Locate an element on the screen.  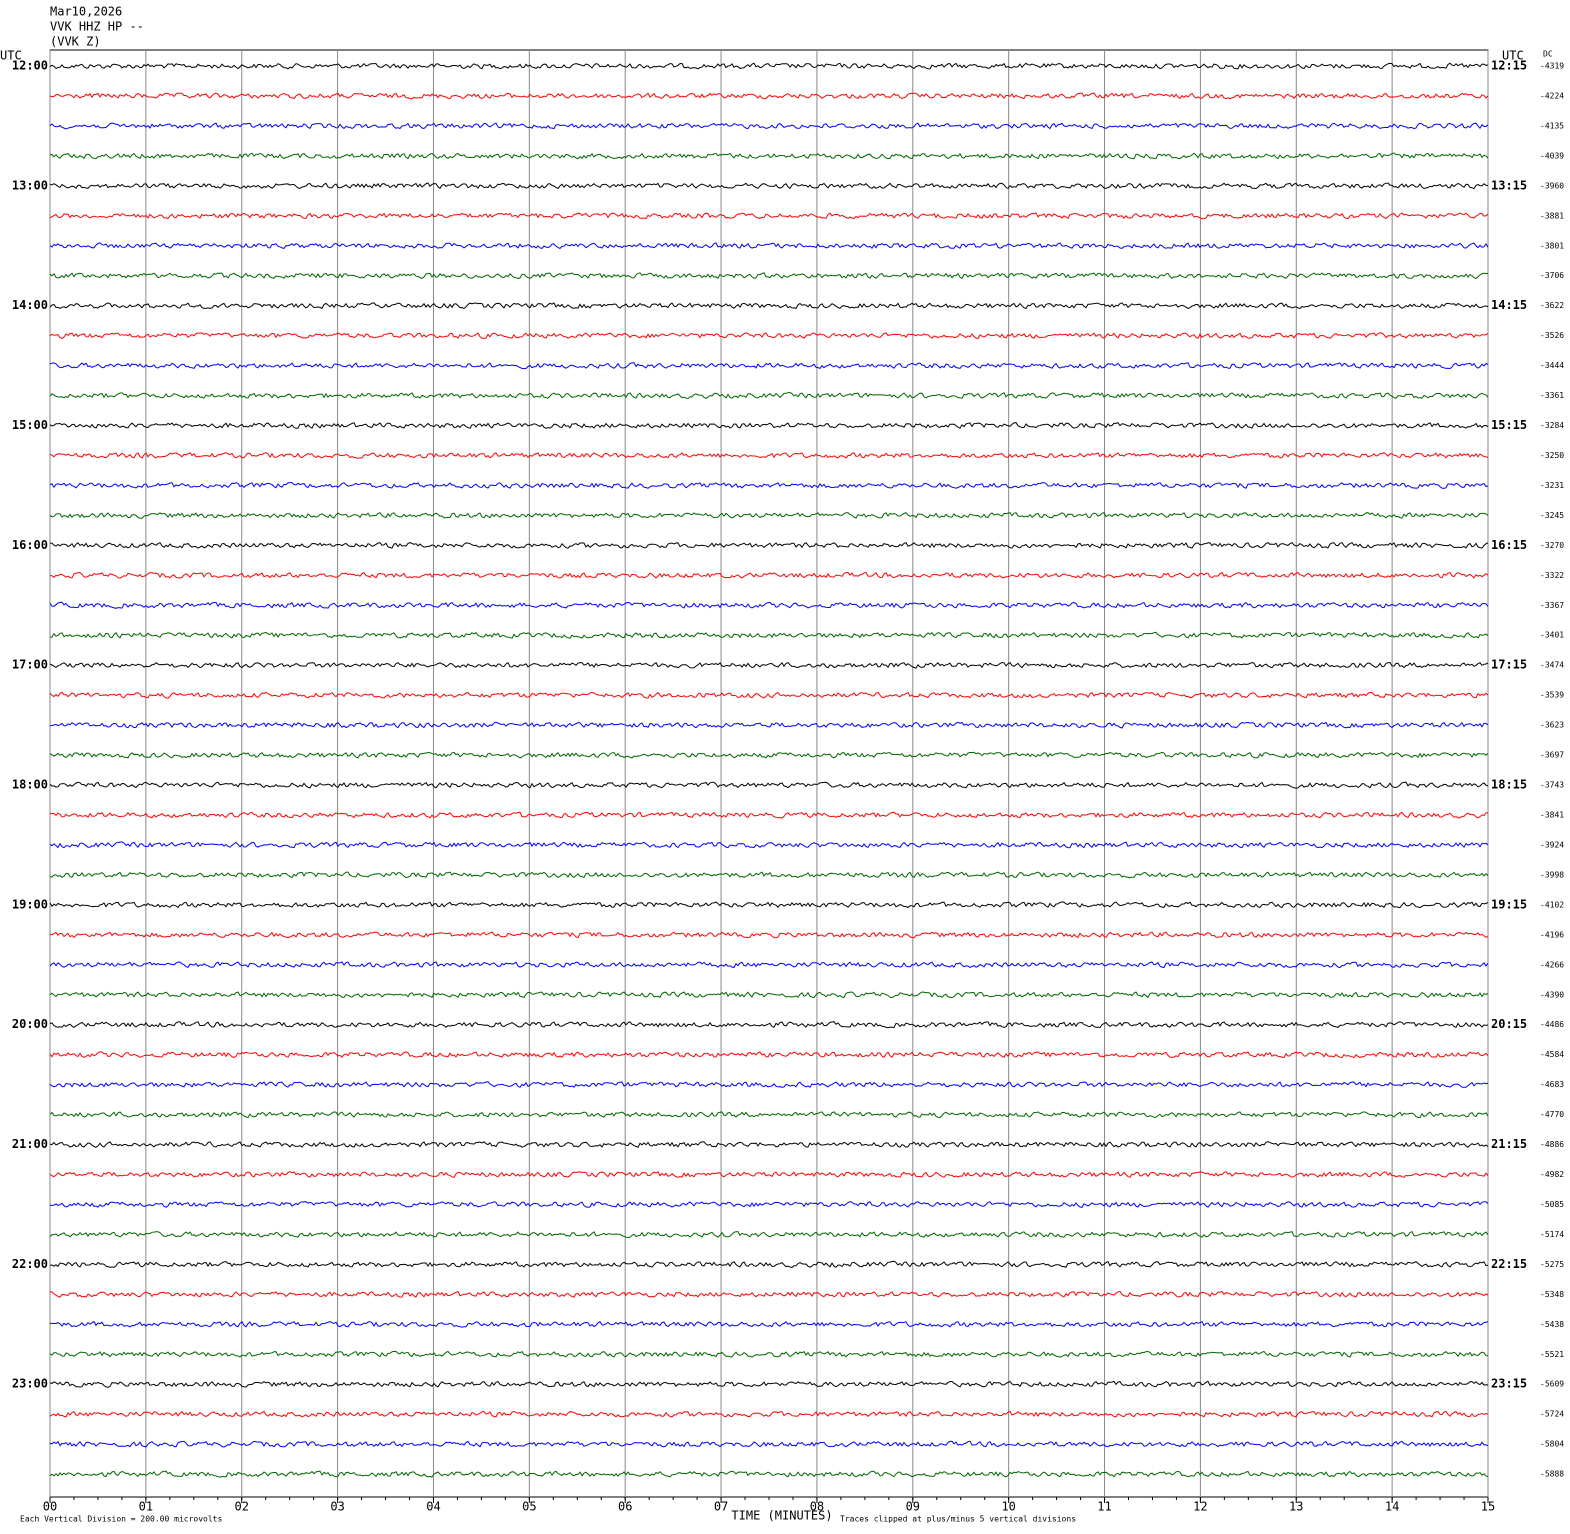
left-utc: UTC is located at coordinates (11, 56).